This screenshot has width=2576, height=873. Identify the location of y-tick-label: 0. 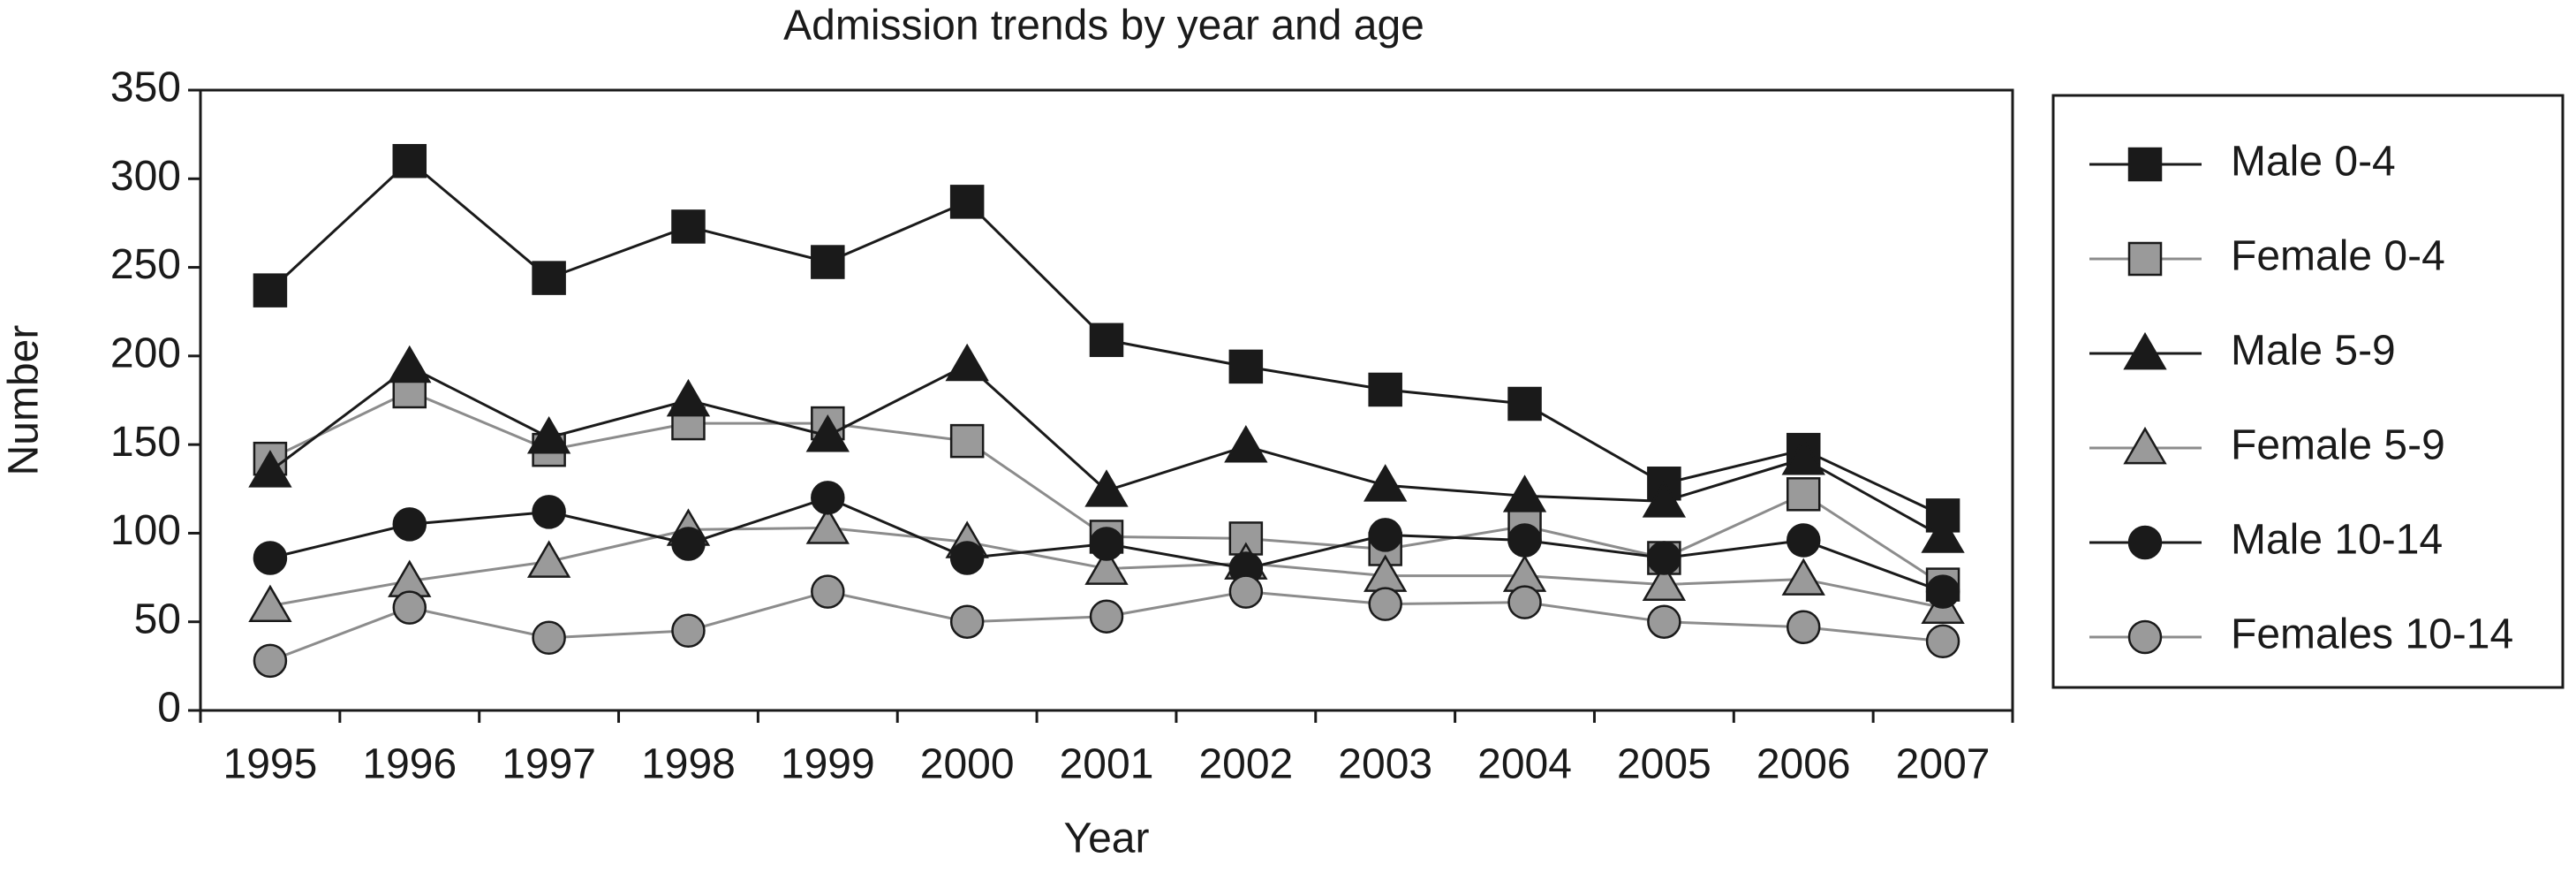
(169, 708).